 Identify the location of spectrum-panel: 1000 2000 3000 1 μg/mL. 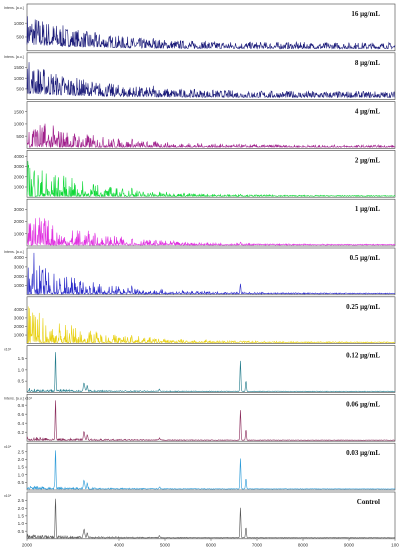
(205, 222).